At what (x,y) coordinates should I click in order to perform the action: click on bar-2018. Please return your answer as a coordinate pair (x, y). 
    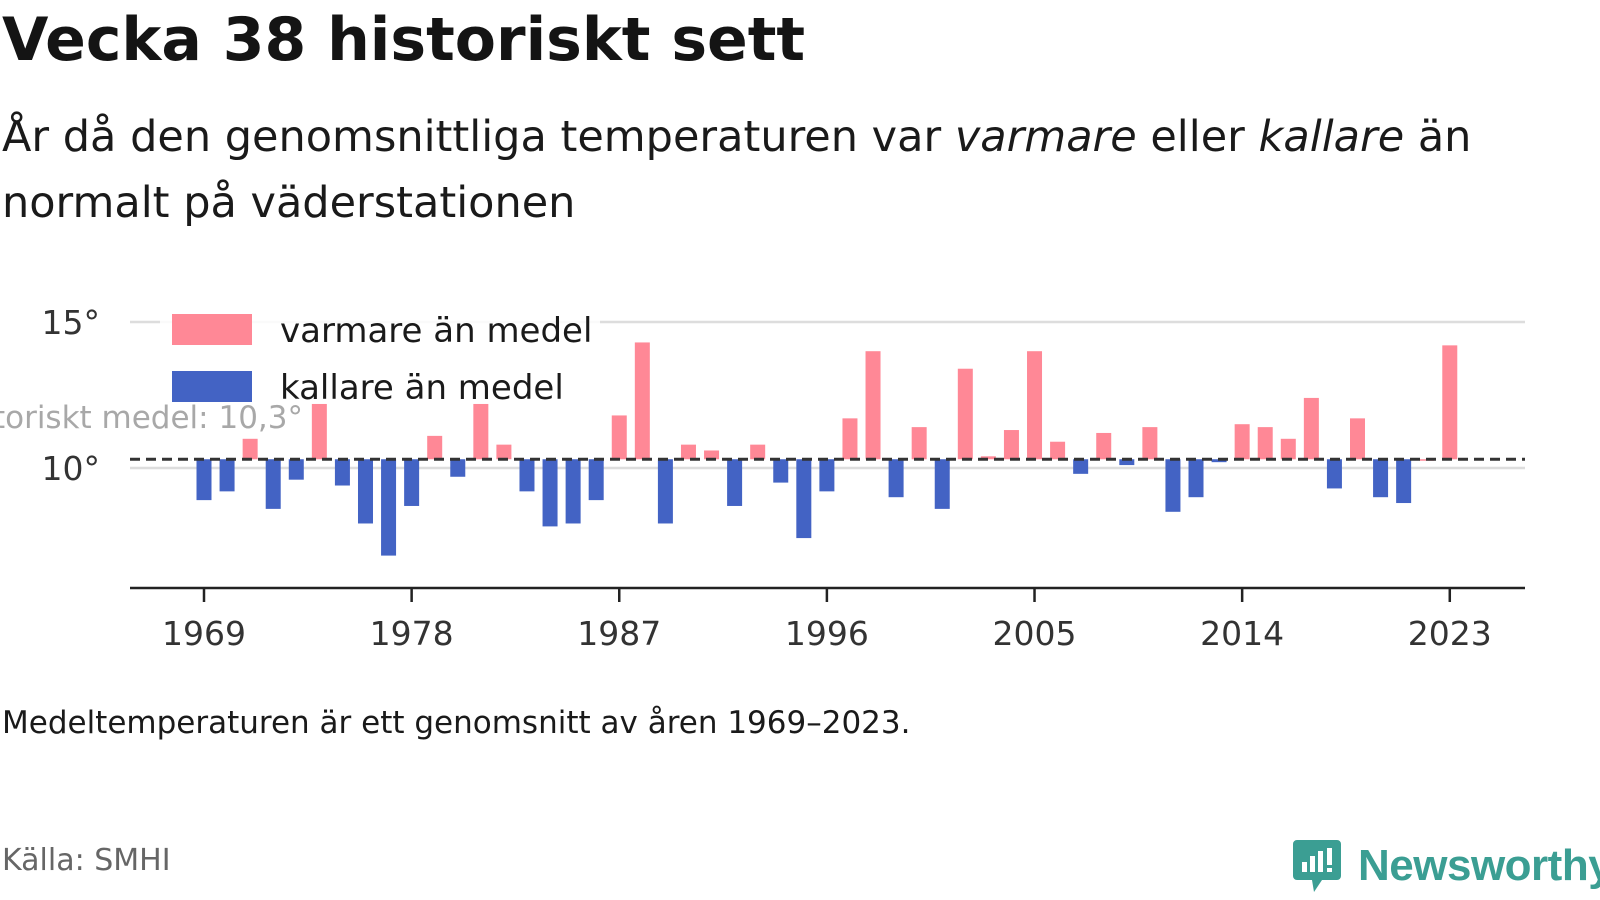
    Looking at the image, I should click on (1334, 474).